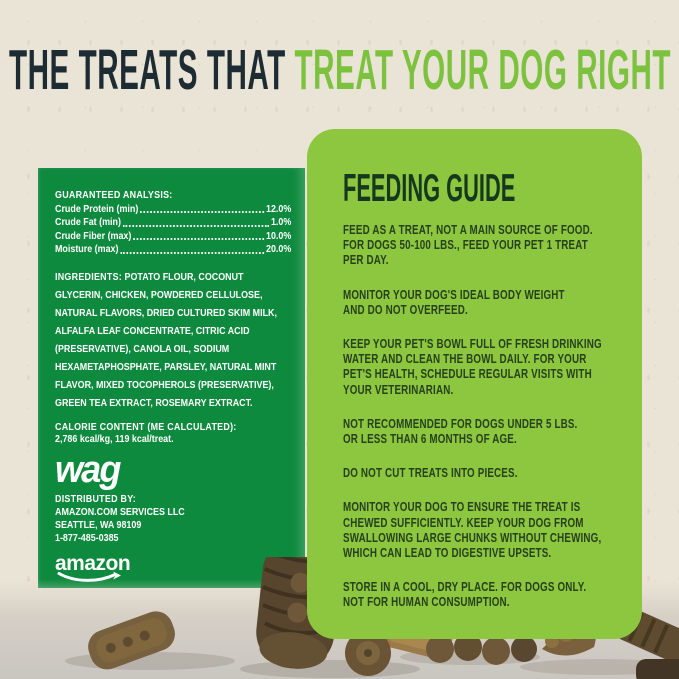  I want to click on treat-wheel, so click(368, 653).